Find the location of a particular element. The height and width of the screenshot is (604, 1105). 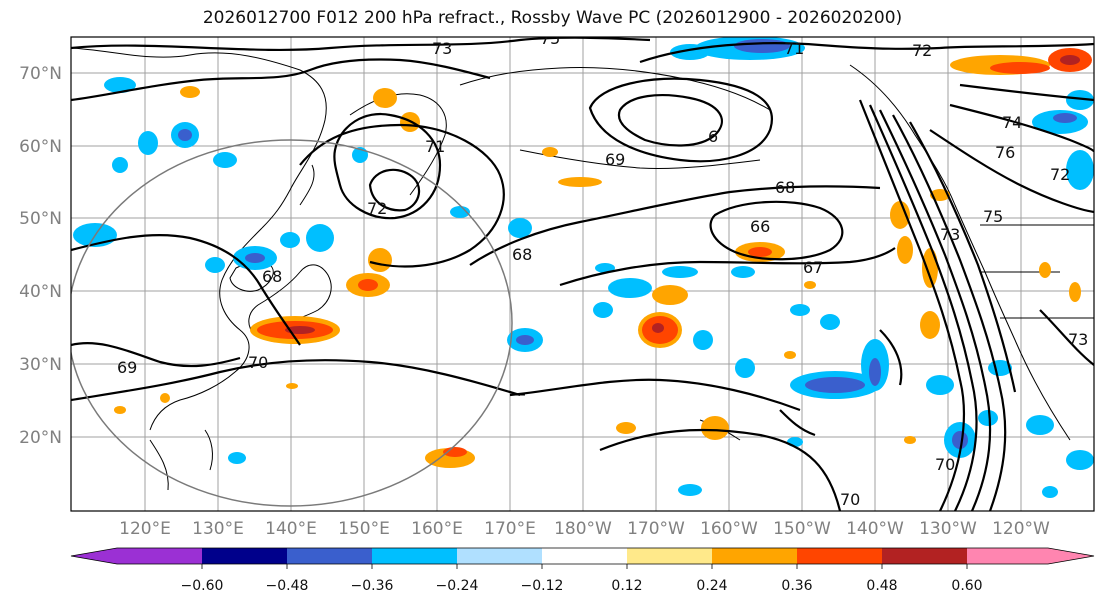

contour-72-low-inner is located at coordinates (394, 190).